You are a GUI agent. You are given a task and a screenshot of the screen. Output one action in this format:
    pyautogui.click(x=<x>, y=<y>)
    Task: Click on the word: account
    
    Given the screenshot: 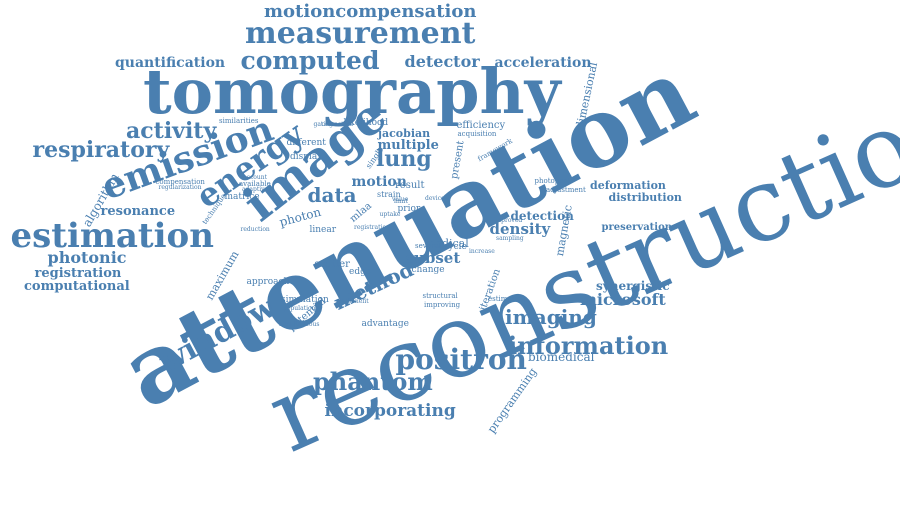 What is the action you would take?
    pyautogui.click(x=255, y=177)
    